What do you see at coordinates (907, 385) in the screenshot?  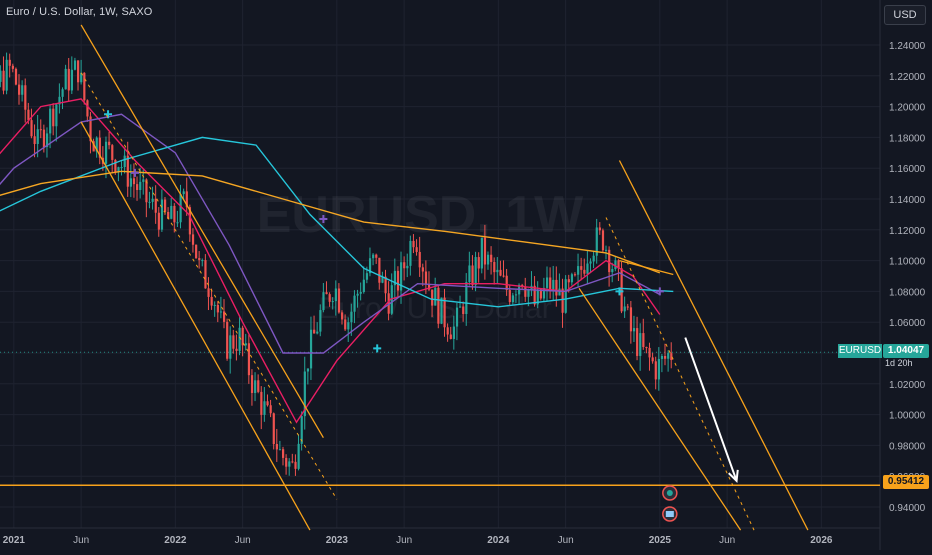 I see `y-tick-label: 1.02000` at bounding box center [907, 385].